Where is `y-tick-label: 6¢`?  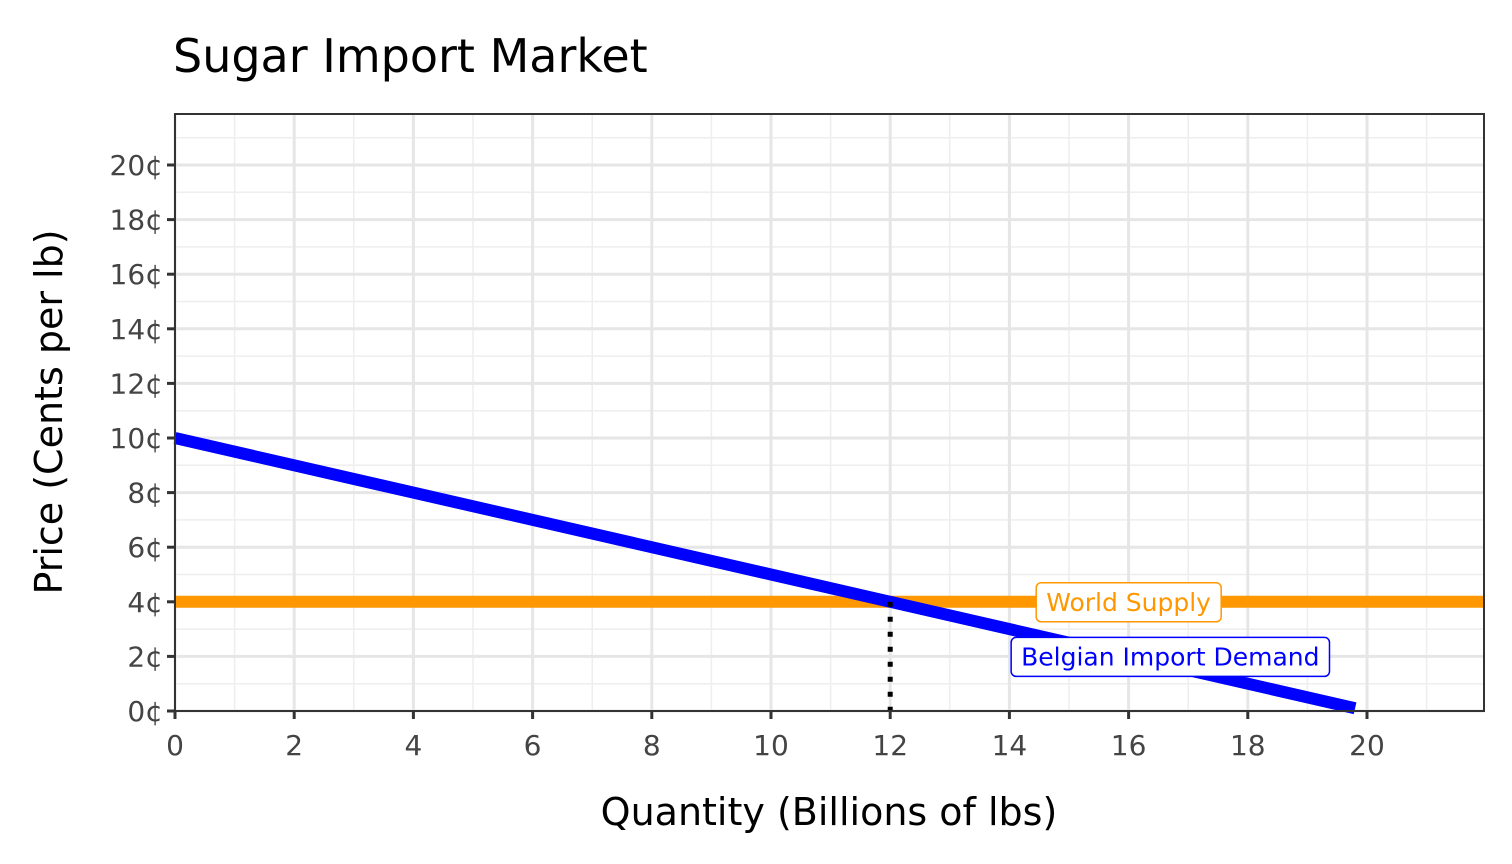
y-tick-label: 6¢ is located at coordinates (145, 547).